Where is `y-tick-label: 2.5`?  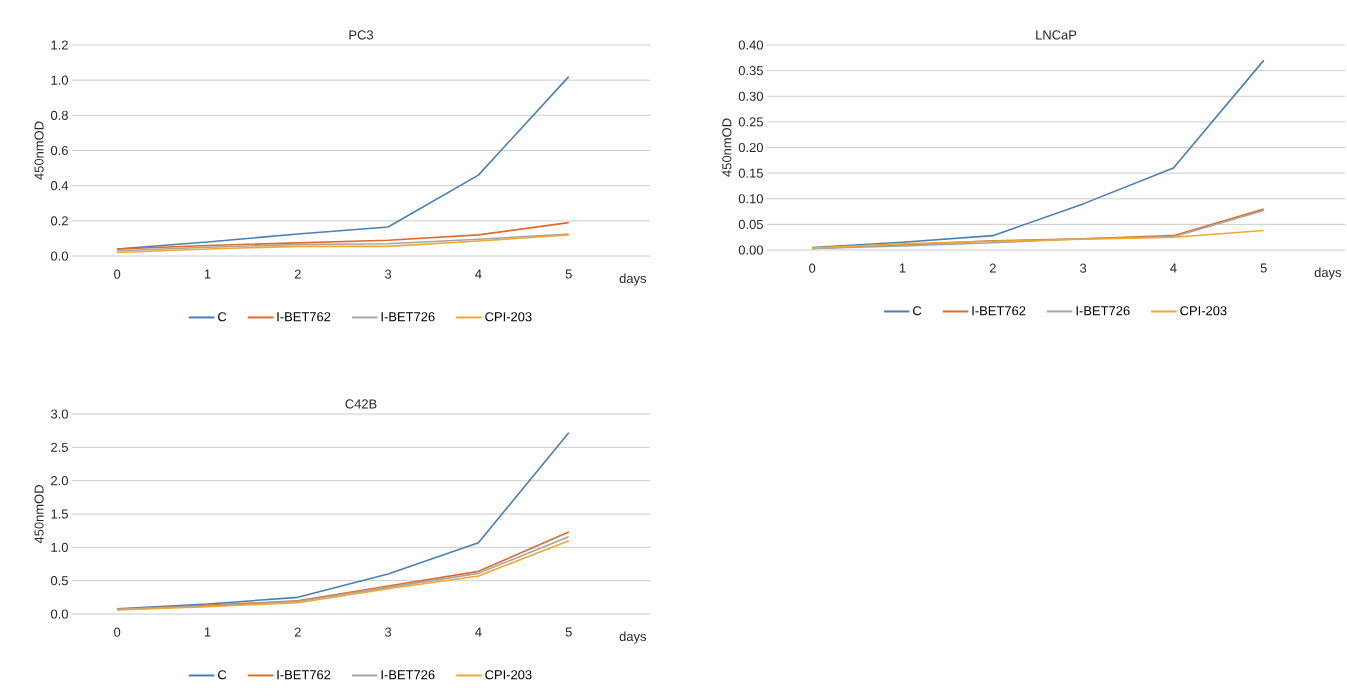 y-tick-label: 2.5 is located at coordinates (59, 447).